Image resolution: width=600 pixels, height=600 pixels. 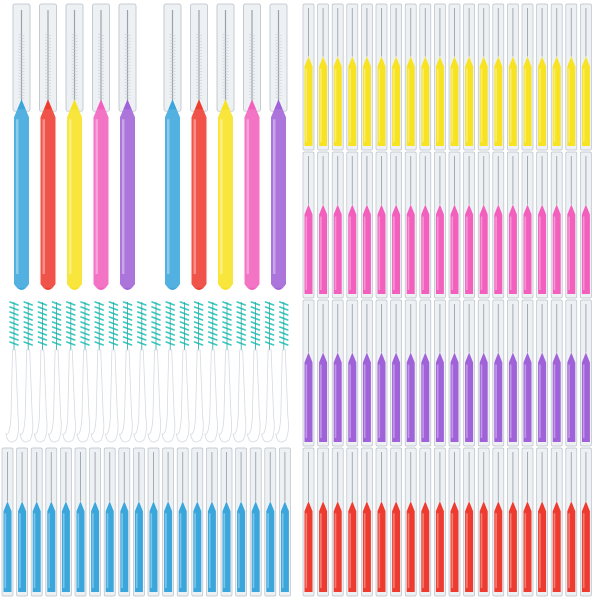 What do you see at coordinates (447, 77) in the screenshot?
I see `yellow-brush-row` at bounding box center [447, 77].